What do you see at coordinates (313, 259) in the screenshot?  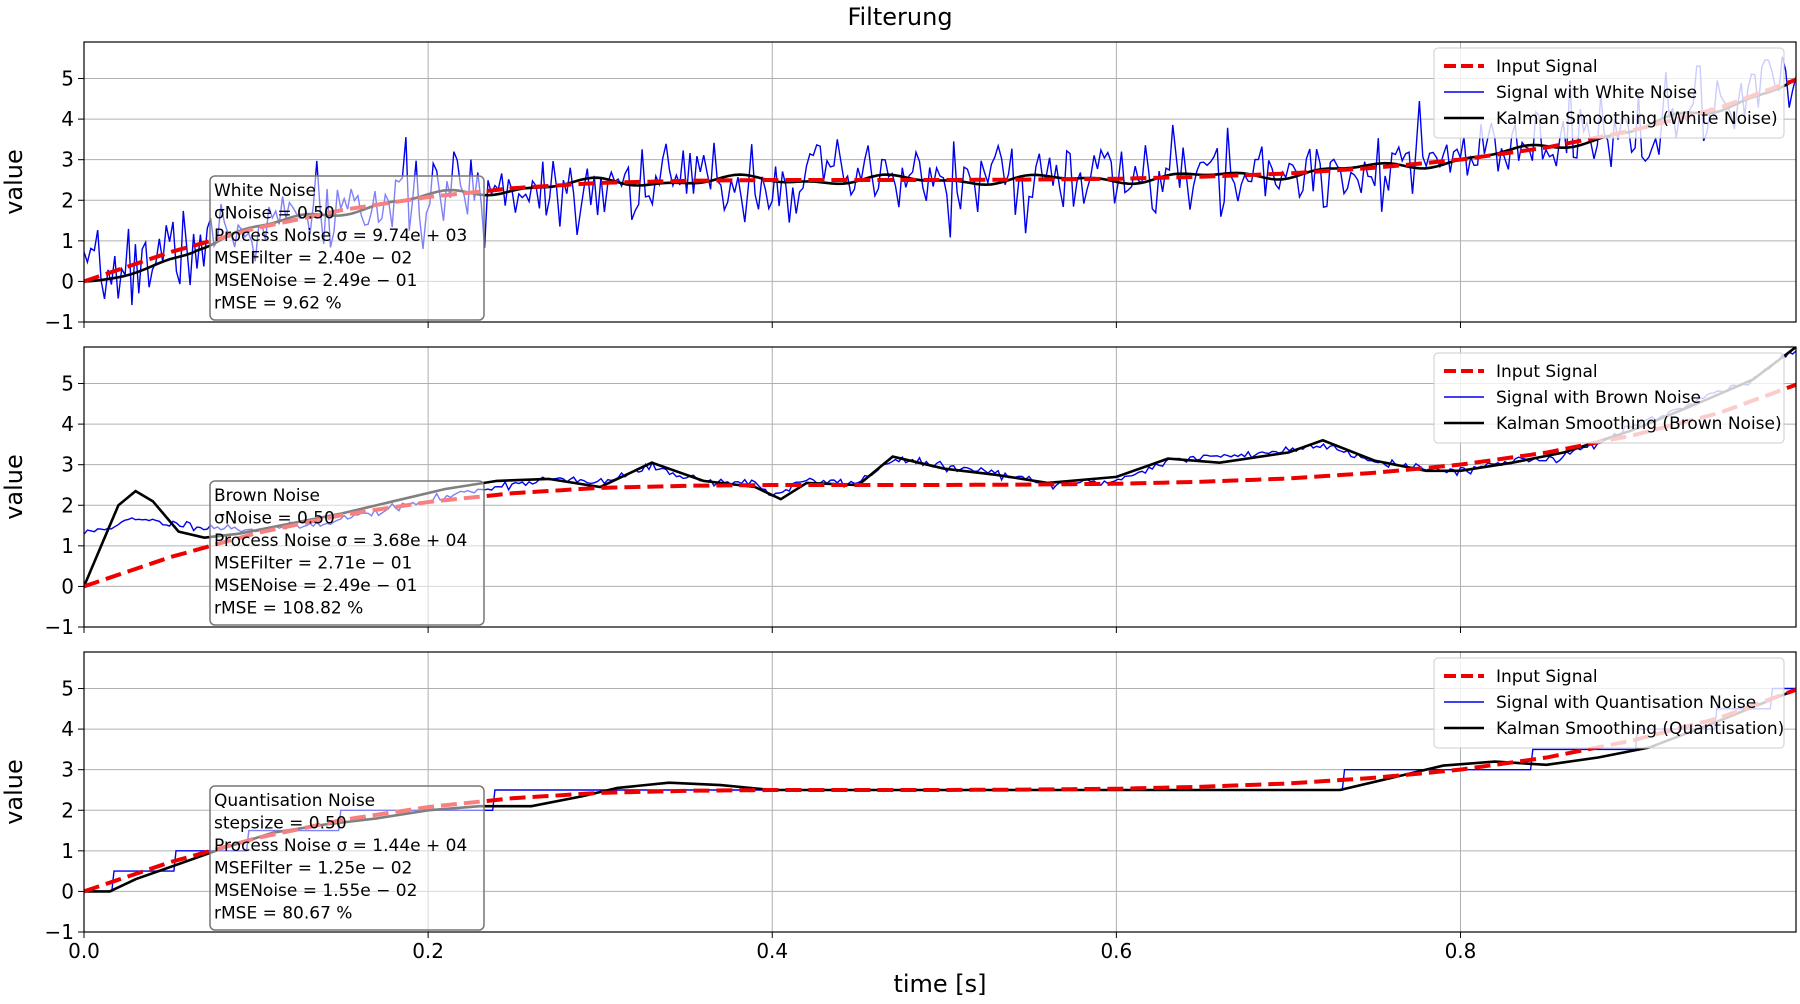 I see `annotation-line: MSEFilter = 2.40e − 02` at bounding box center [313, 259].